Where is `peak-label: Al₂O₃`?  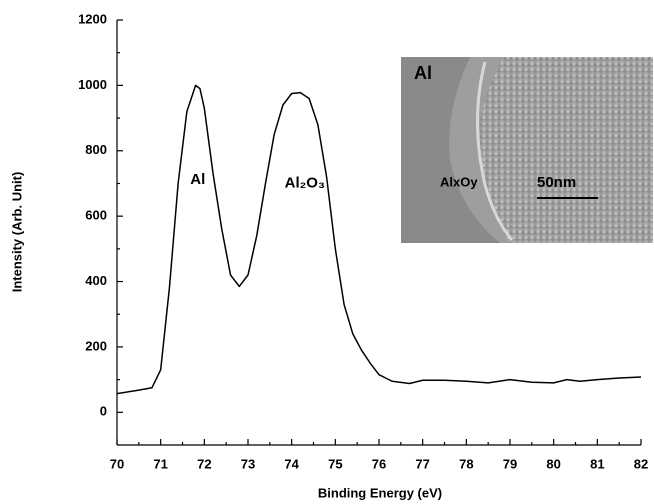
peak-label: Al₂O₃ is located at coordinates (305, 182).